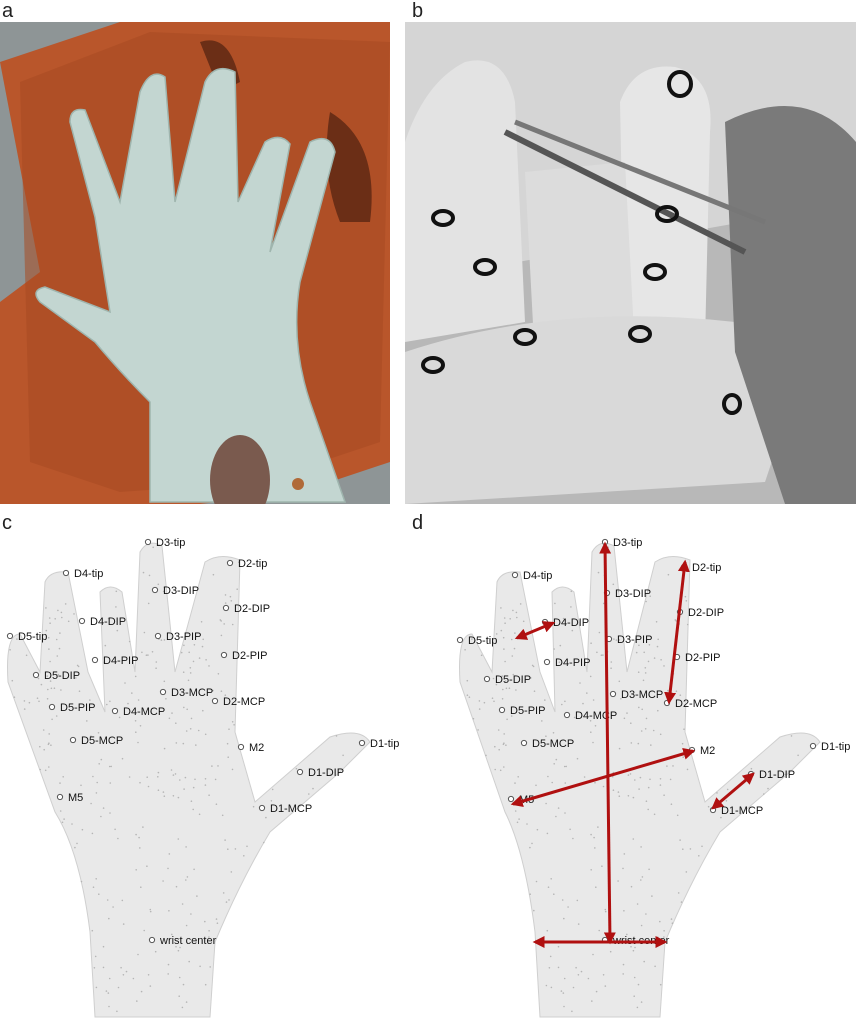  What do you see at coordinates (627, 543) in the screenshot?
I see `panel-d-label-0: D3-tip` at bounding box center [627, 543].